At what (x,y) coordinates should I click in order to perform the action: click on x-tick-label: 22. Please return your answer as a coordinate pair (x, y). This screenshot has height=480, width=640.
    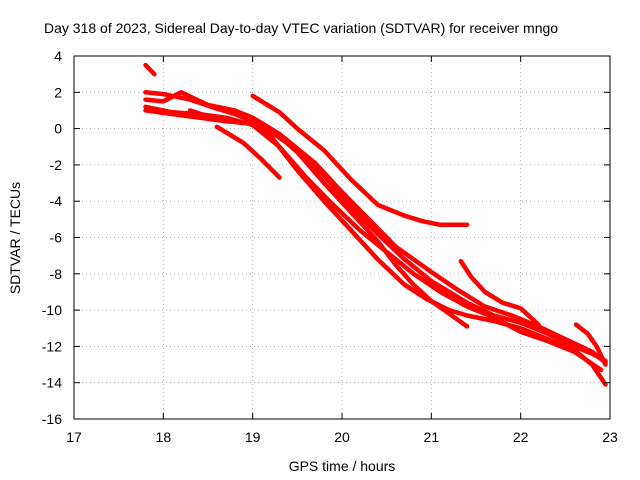
    Looking at the image, I should click on (521, 437).